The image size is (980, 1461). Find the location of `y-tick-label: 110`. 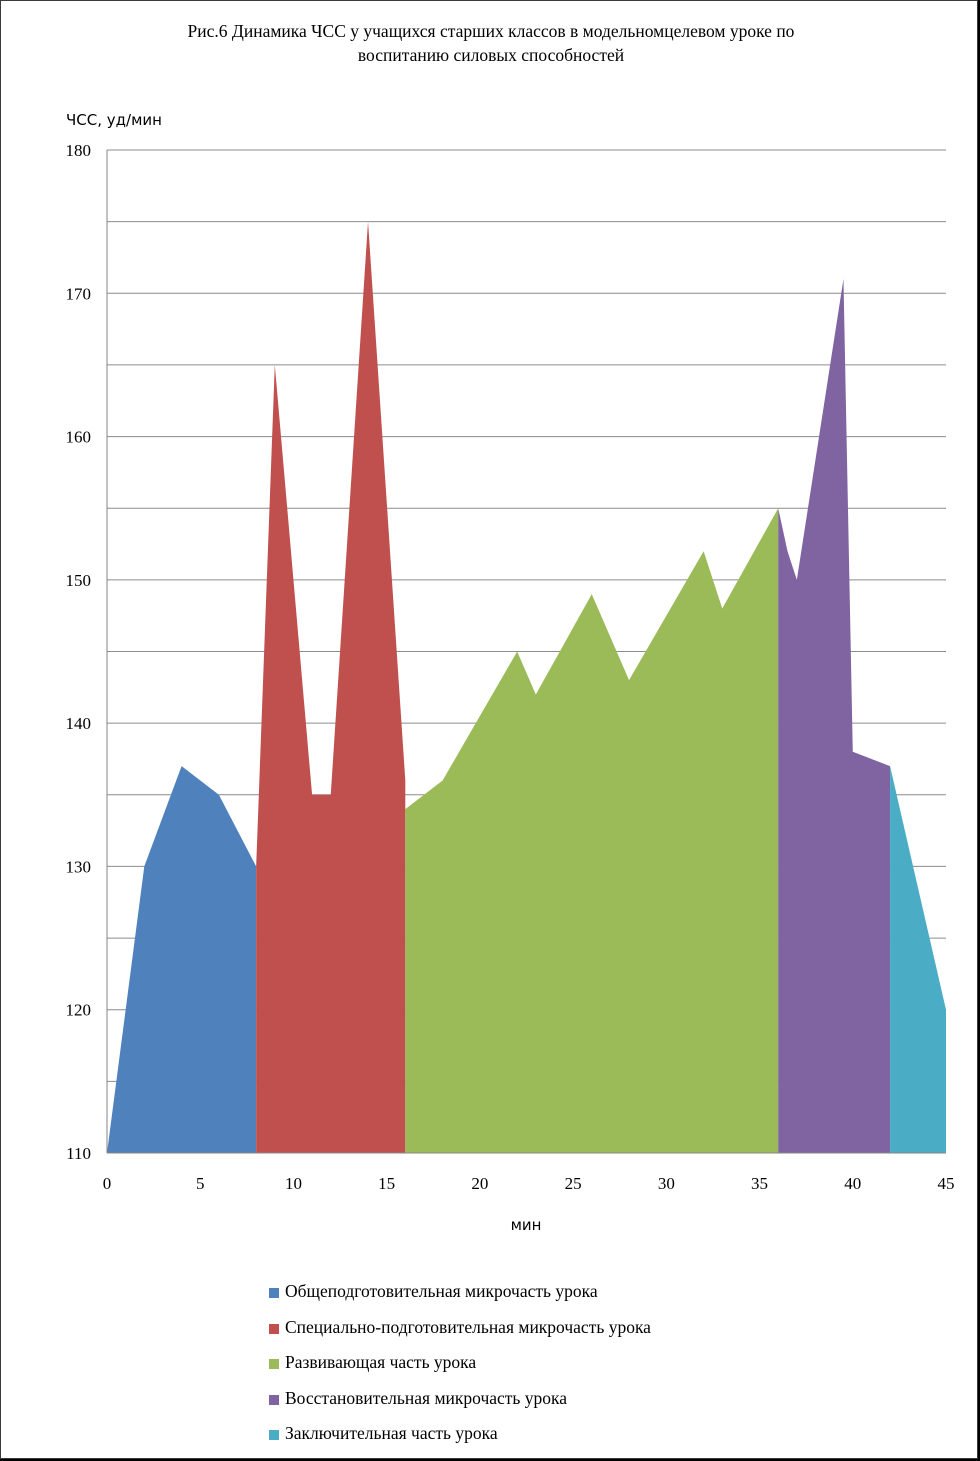

y-tick-label: 110 is located at coordinates (78, 1153).